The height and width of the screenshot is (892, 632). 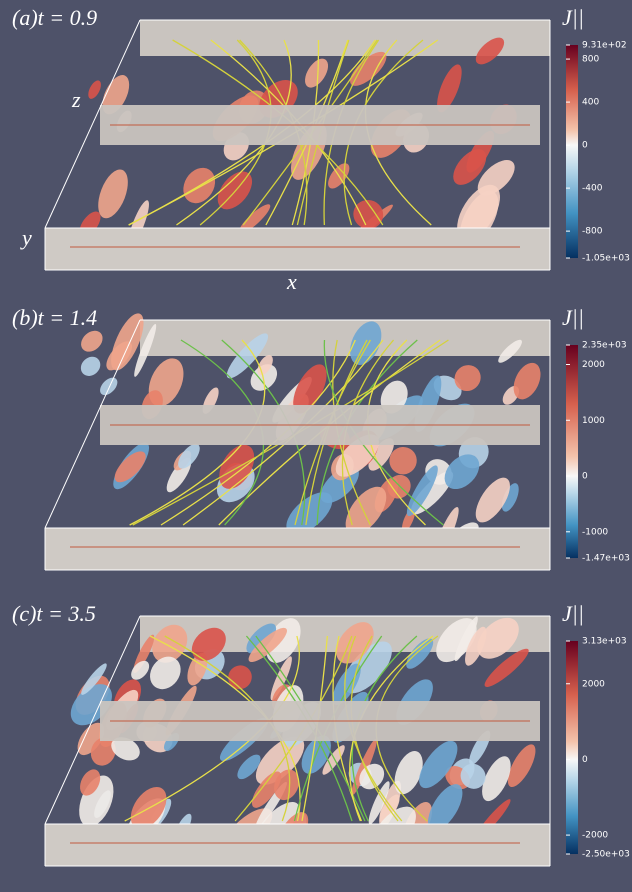 What do you see at coordinates (593, 421) in the screenshot?
I see `colorbar-tick-label: 1000` at bounding box center [593, 421].